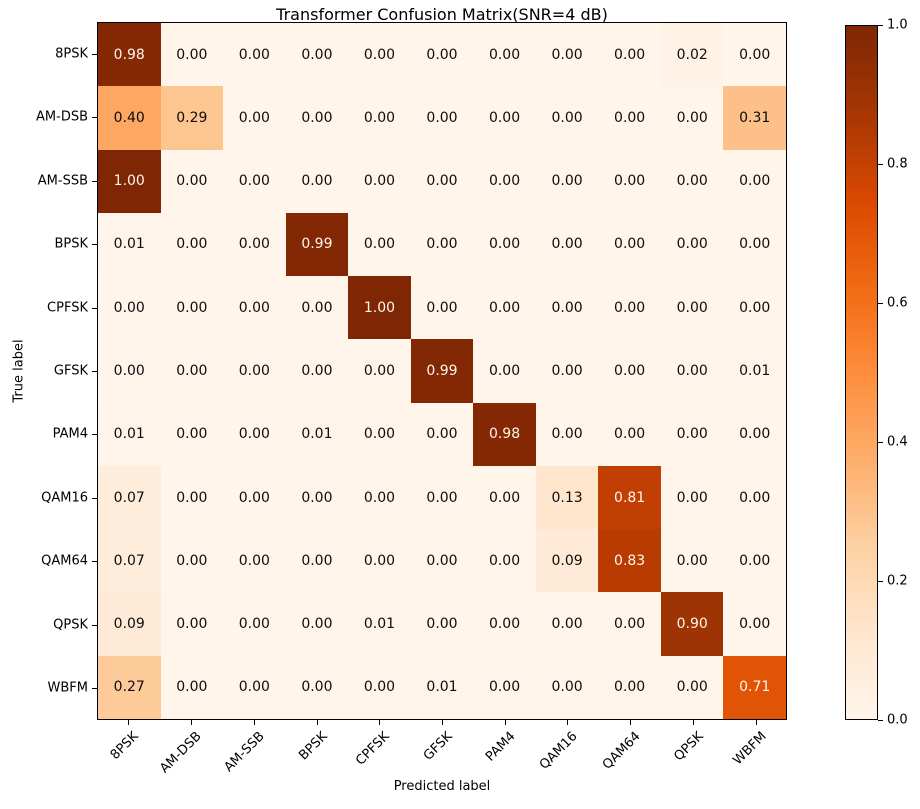 This screenshot has height=809, width=920. Describe the element at coordinates (62, 181) in the screenshot. I see `y-tick-label: AM-SSB` at that location.